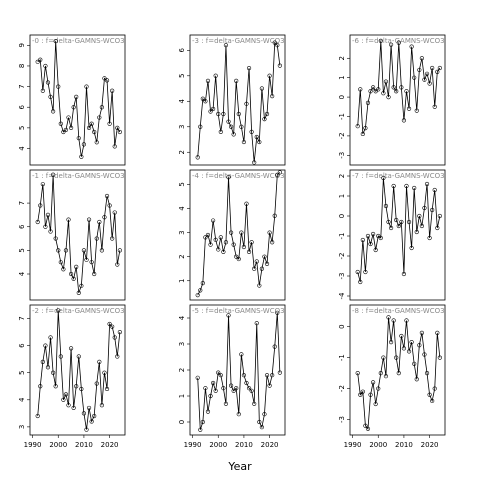  I want to click on y-tick-label: 6, so click(22, 226).